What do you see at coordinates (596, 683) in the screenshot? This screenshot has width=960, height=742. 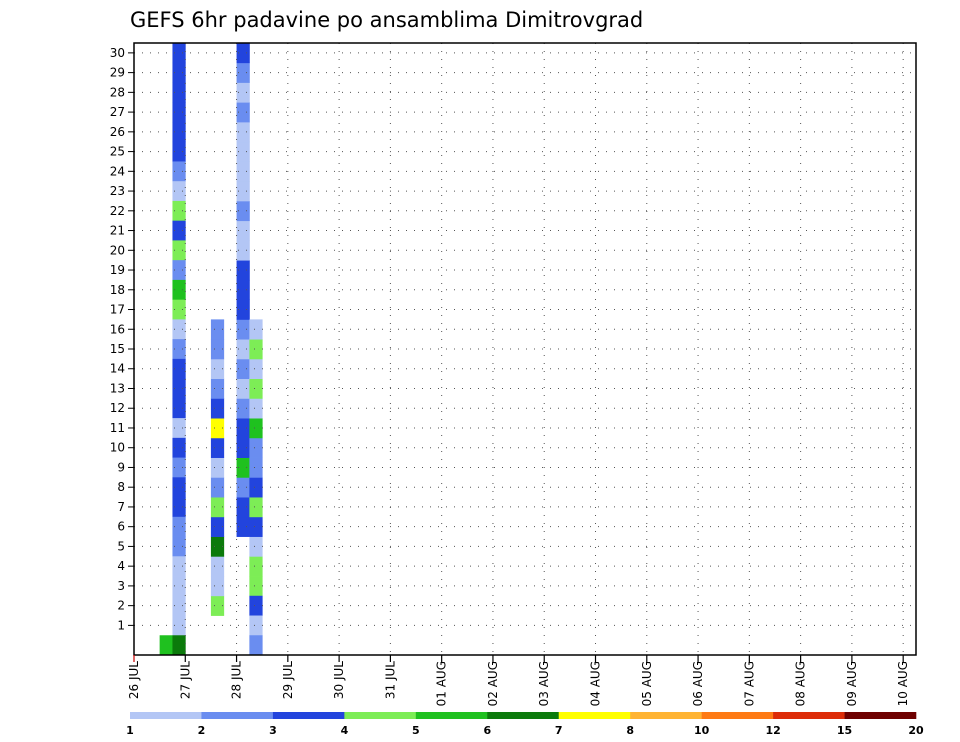 I see `x-tick-label: 04 AUG` at bounding box center [596, 683].